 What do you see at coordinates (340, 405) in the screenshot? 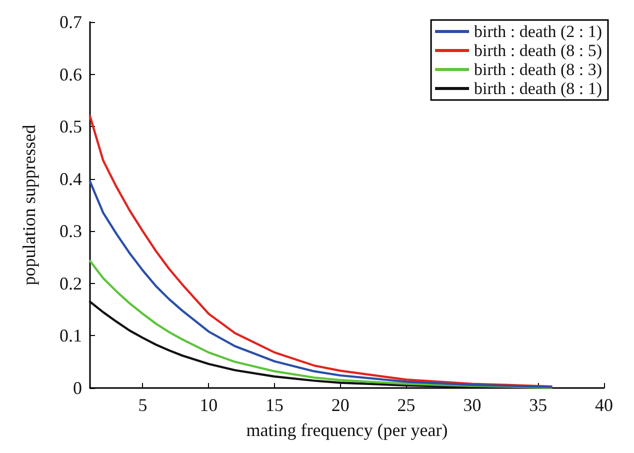
I see `x-tick-label: 20` at bounding box center [340, 405].